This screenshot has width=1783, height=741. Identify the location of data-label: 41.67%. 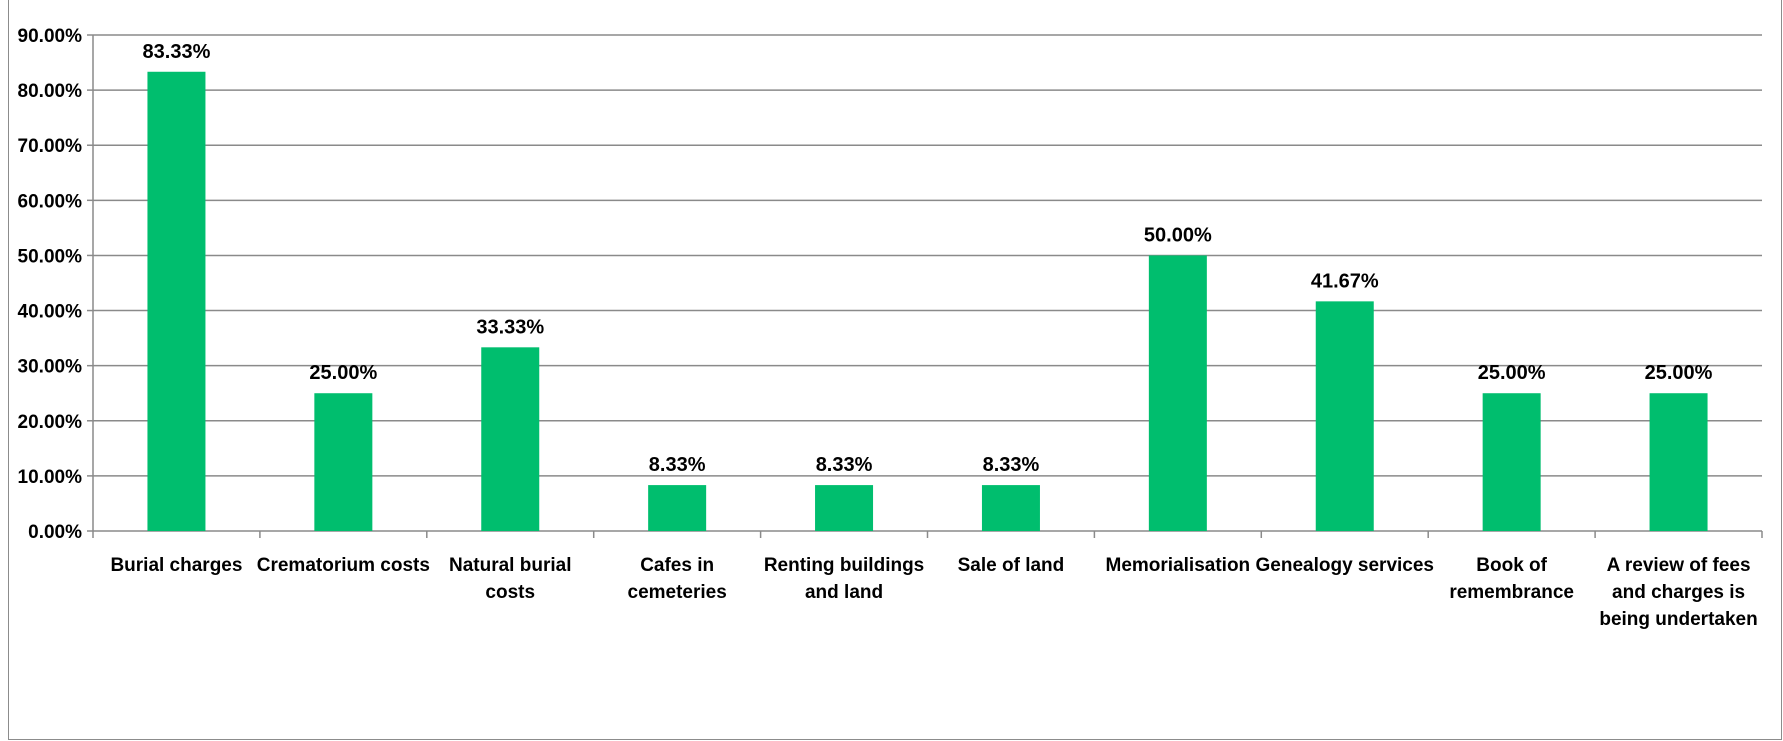
(1345, 281).